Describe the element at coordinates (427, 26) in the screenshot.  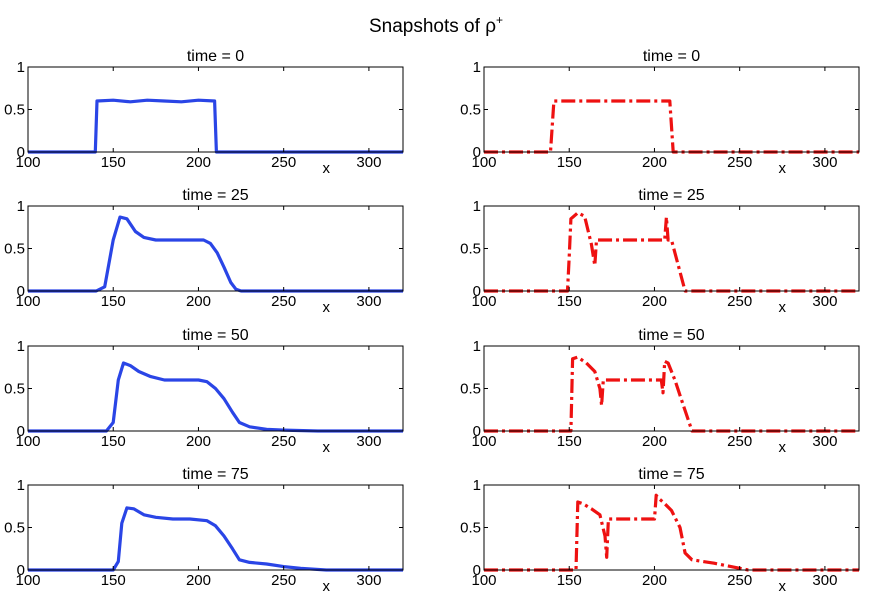
I see `figure-title-main: Snapshots of` at that location.